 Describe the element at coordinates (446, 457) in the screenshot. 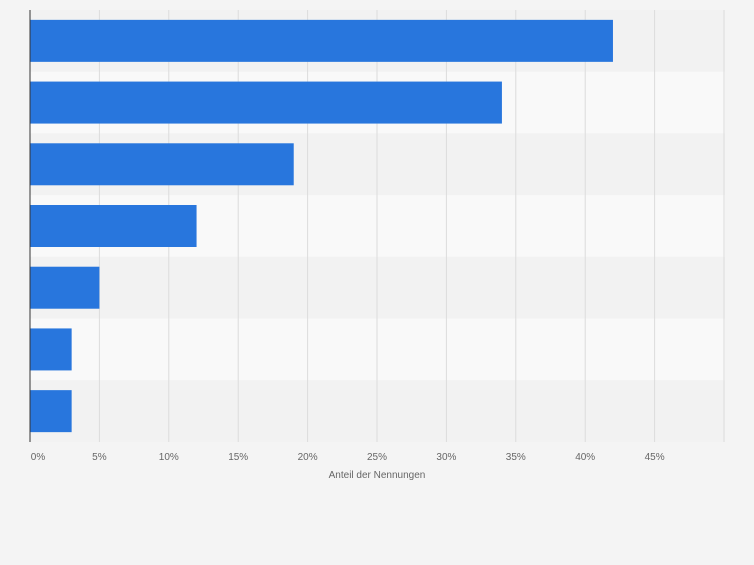

I see `x-tick-label: 30%` at that location.